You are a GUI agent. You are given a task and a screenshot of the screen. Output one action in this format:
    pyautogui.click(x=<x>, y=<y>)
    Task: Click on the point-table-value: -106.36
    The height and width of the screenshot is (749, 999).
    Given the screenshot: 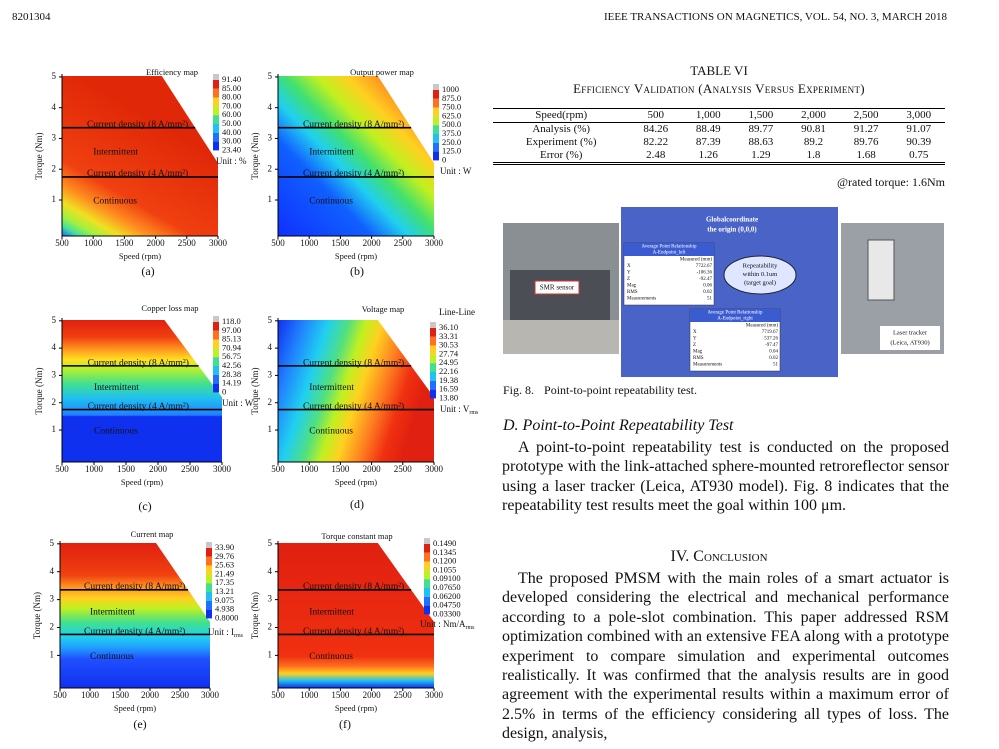 What is the action you would take?
    pyautogui.click(x=705, y=273)
    